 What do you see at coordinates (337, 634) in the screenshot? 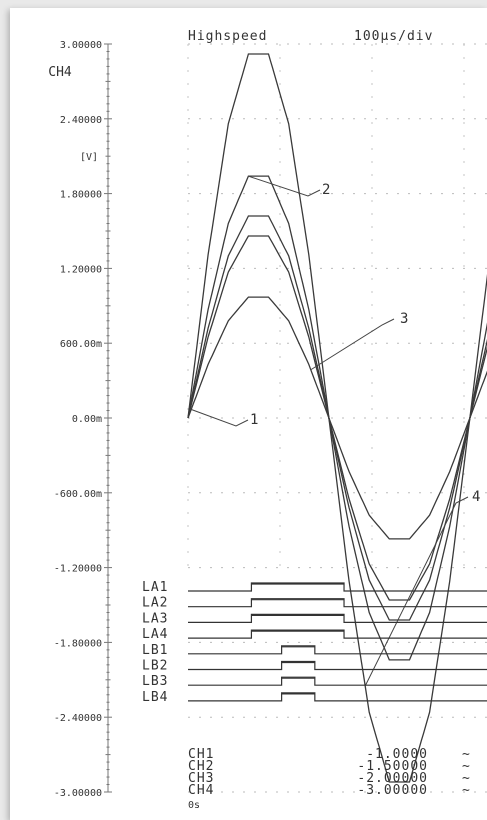
I see `logic-trace-la4` at bounding box center [337, 634].